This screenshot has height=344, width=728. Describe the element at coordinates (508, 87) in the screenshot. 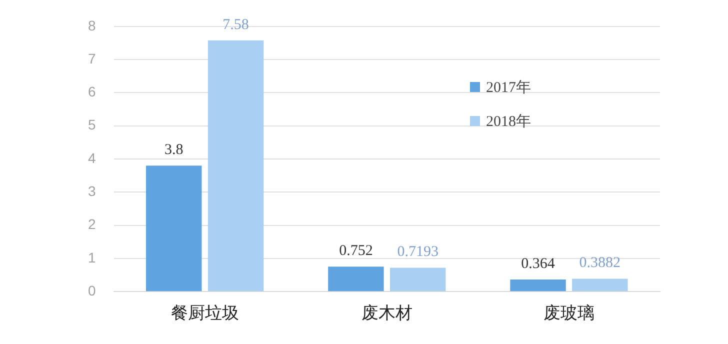

I see `legend-label: 2017年` at that location.